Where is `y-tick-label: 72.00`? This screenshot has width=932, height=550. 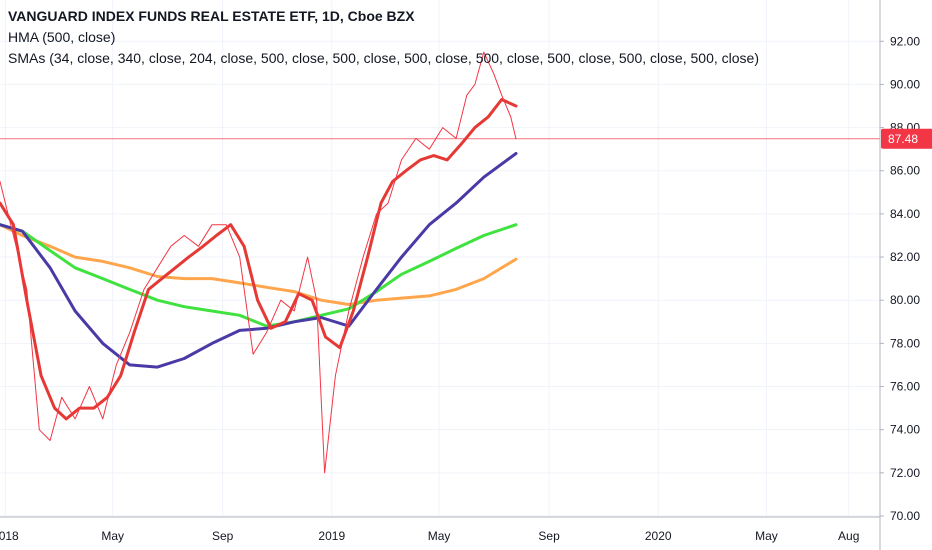 y-tick-label: 72.00 is located at coordinates (905, 473).